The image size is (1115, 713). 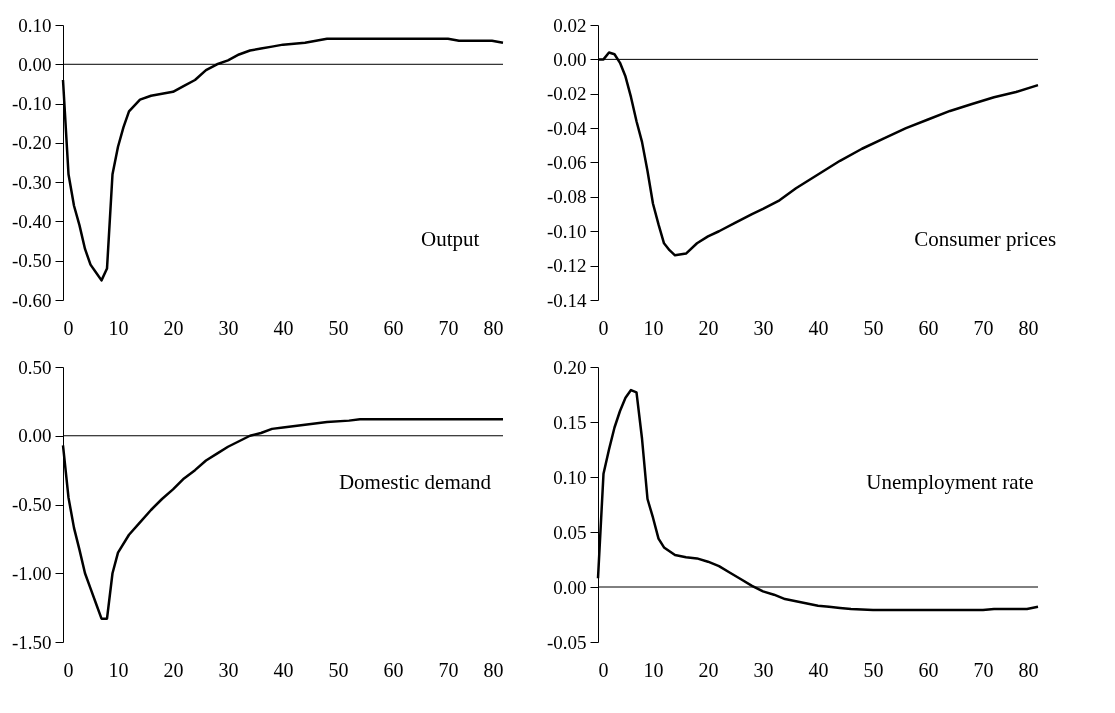 I want to click on y-tick-label: 0.15, so click(x=570, y=422).